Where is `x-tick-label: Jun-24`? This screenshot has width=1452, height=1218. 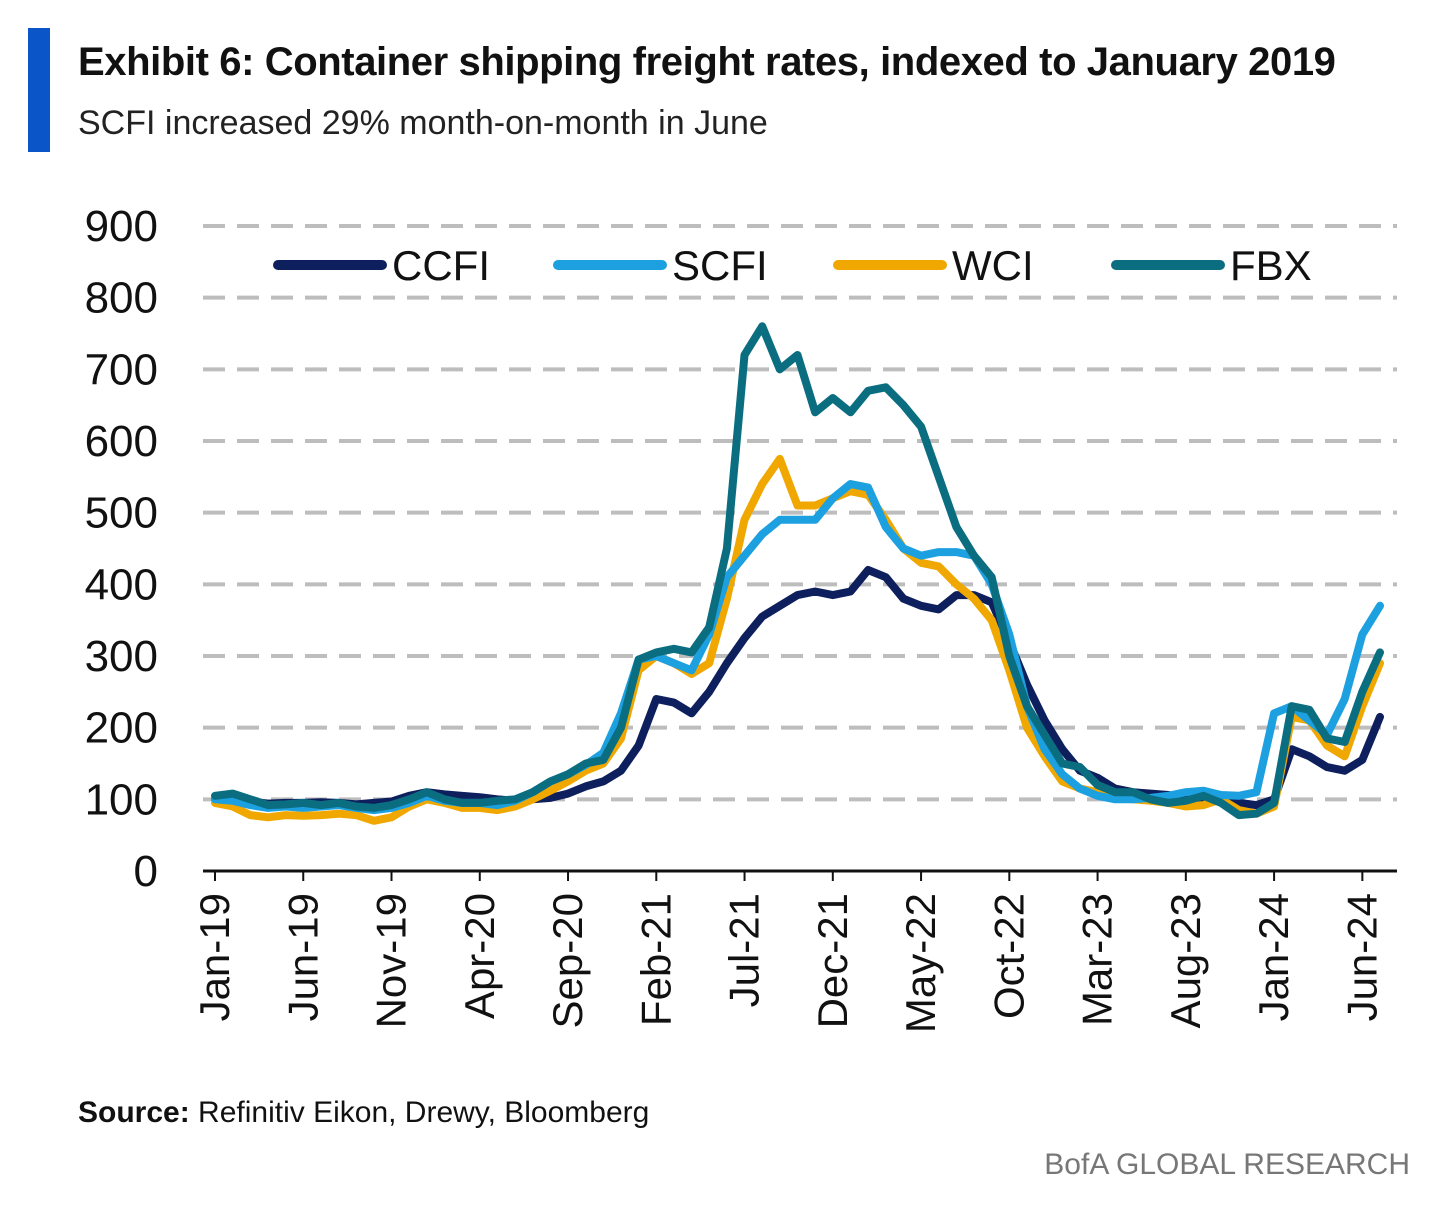
x-tick-label: Jun-24 is located at coordinates (1361, 957).